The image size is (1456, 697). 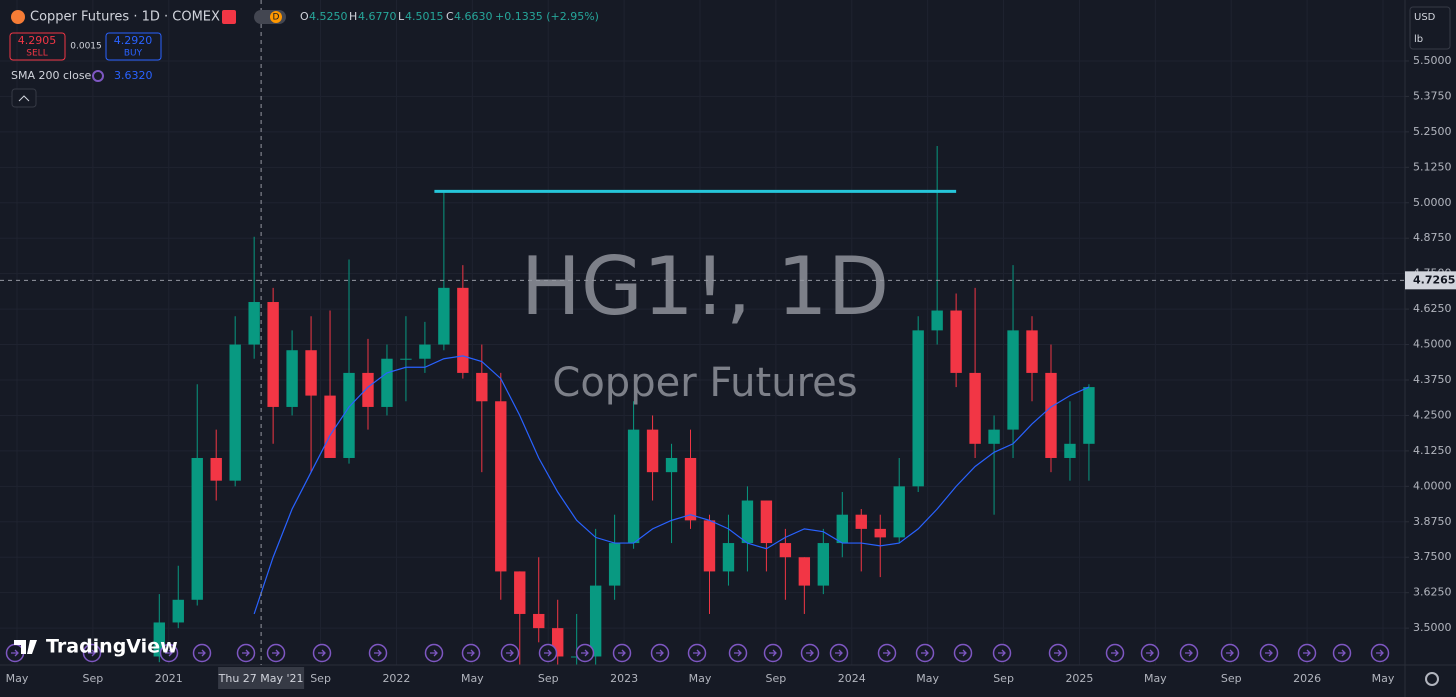 What do you see at coordinates (125, 17) in the screenshot?
I see `symbol-title: Copper Futures · 1D · COMEX` at bounding box center [125, 17].